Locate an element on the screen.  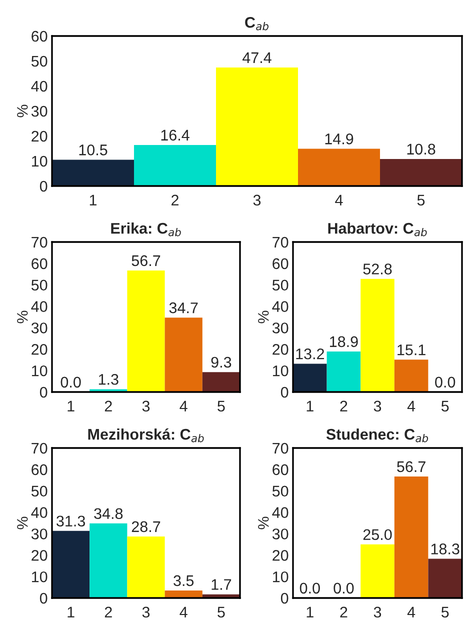
data-label: 52.8 is located at coordinates (377, 269).